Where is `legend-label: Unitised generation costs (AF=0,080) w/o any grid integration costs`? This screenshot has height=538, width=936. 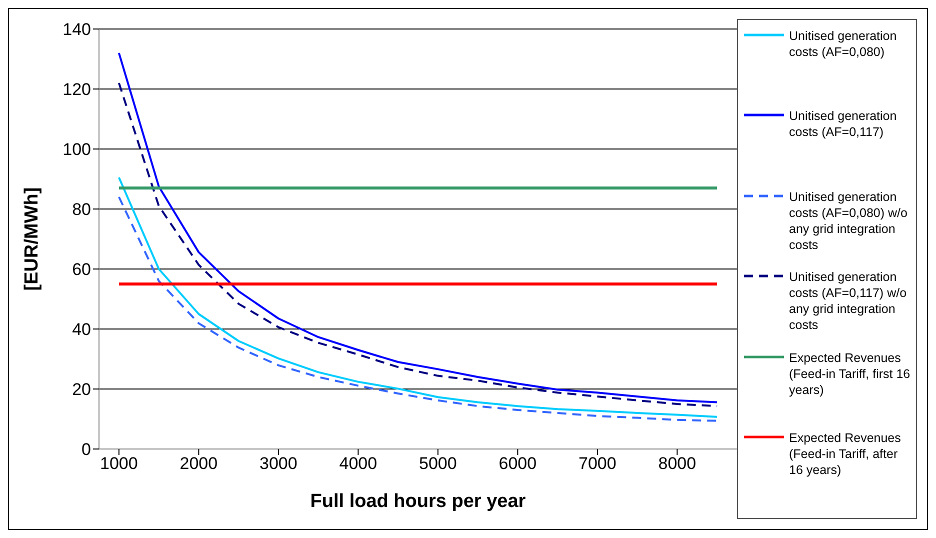 legend-label: Unitised generation costs (AF=0,080) w/o any grid integration costs is located at coordinates (848, 220).